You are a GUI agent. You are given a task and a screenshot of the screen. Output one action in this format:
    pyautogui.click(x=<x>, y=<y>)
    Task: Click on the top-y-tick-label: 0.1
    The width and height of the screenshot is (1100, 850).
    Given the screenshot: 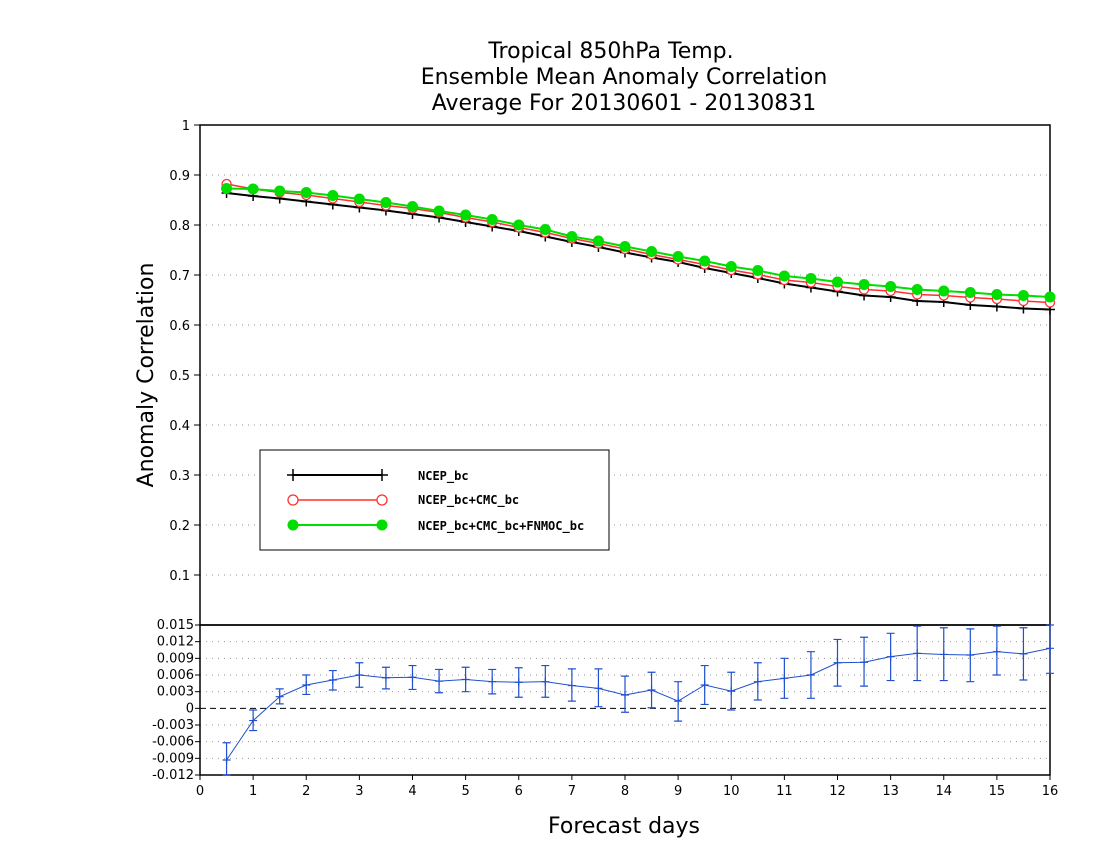 What is the action you would take?
    pyautogui.click(x=179, y=576)
    